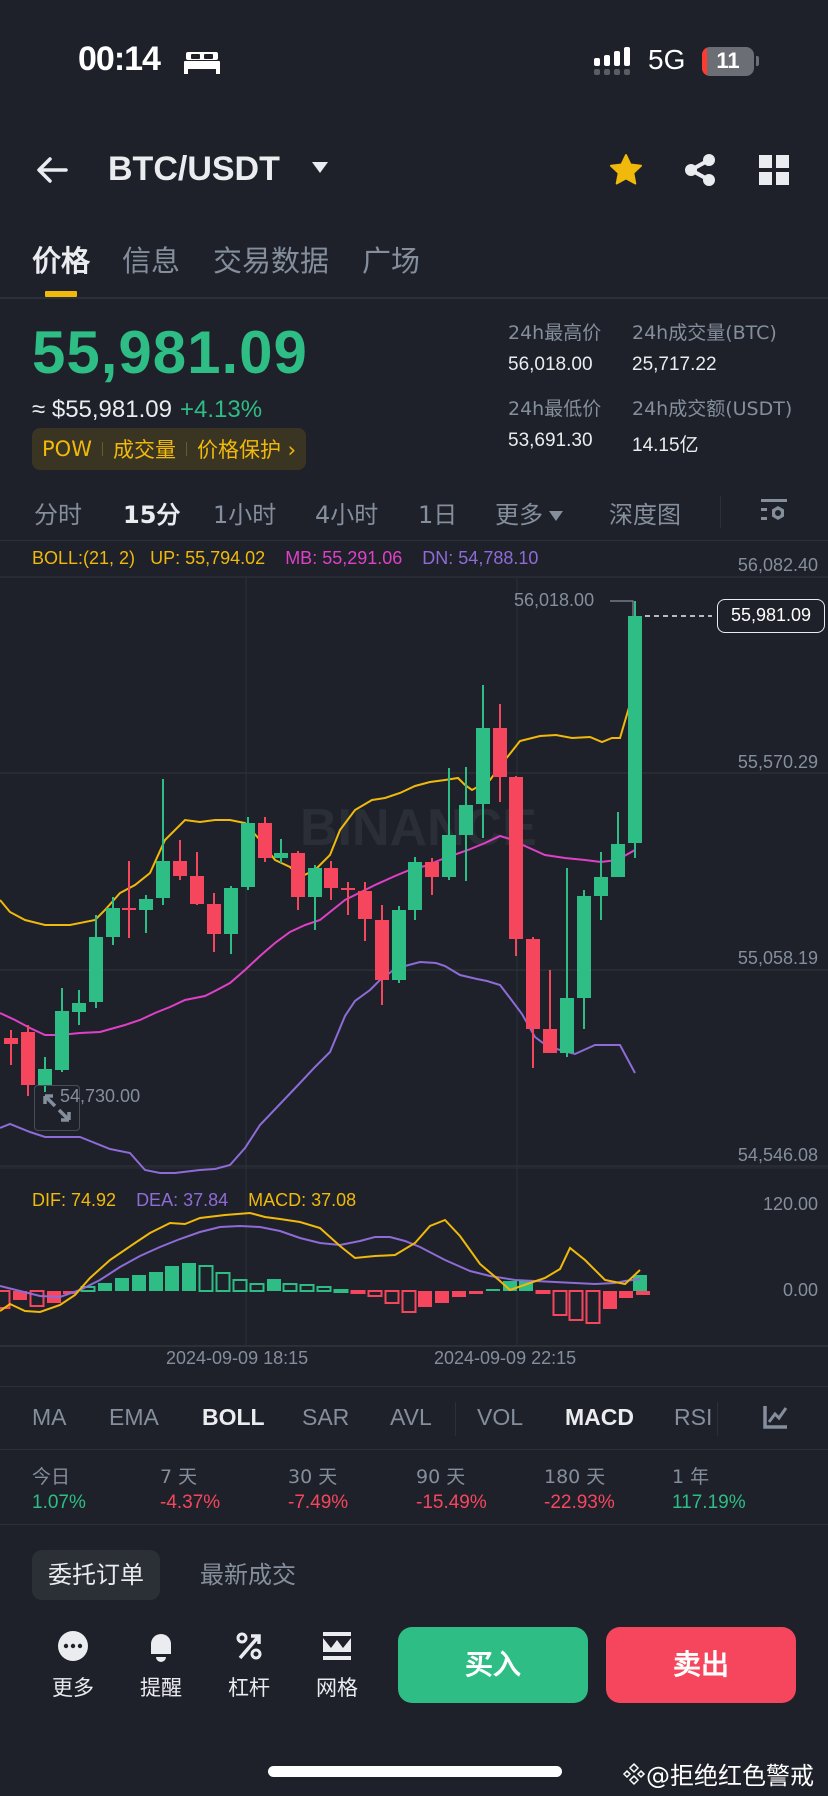  Describe the element at coordinates (182, 1200) in the screenshot. I see `dea-value: DEA: 37.84` at that location.